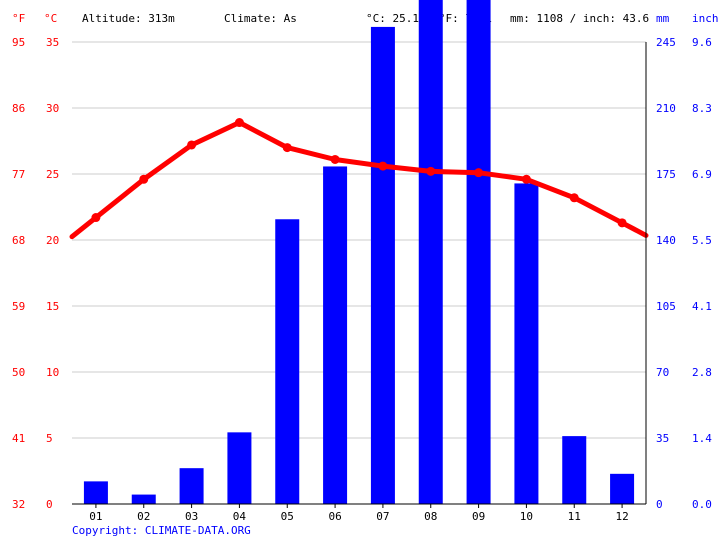  I want to click on x-tick-label: 03, so click(191, 516).